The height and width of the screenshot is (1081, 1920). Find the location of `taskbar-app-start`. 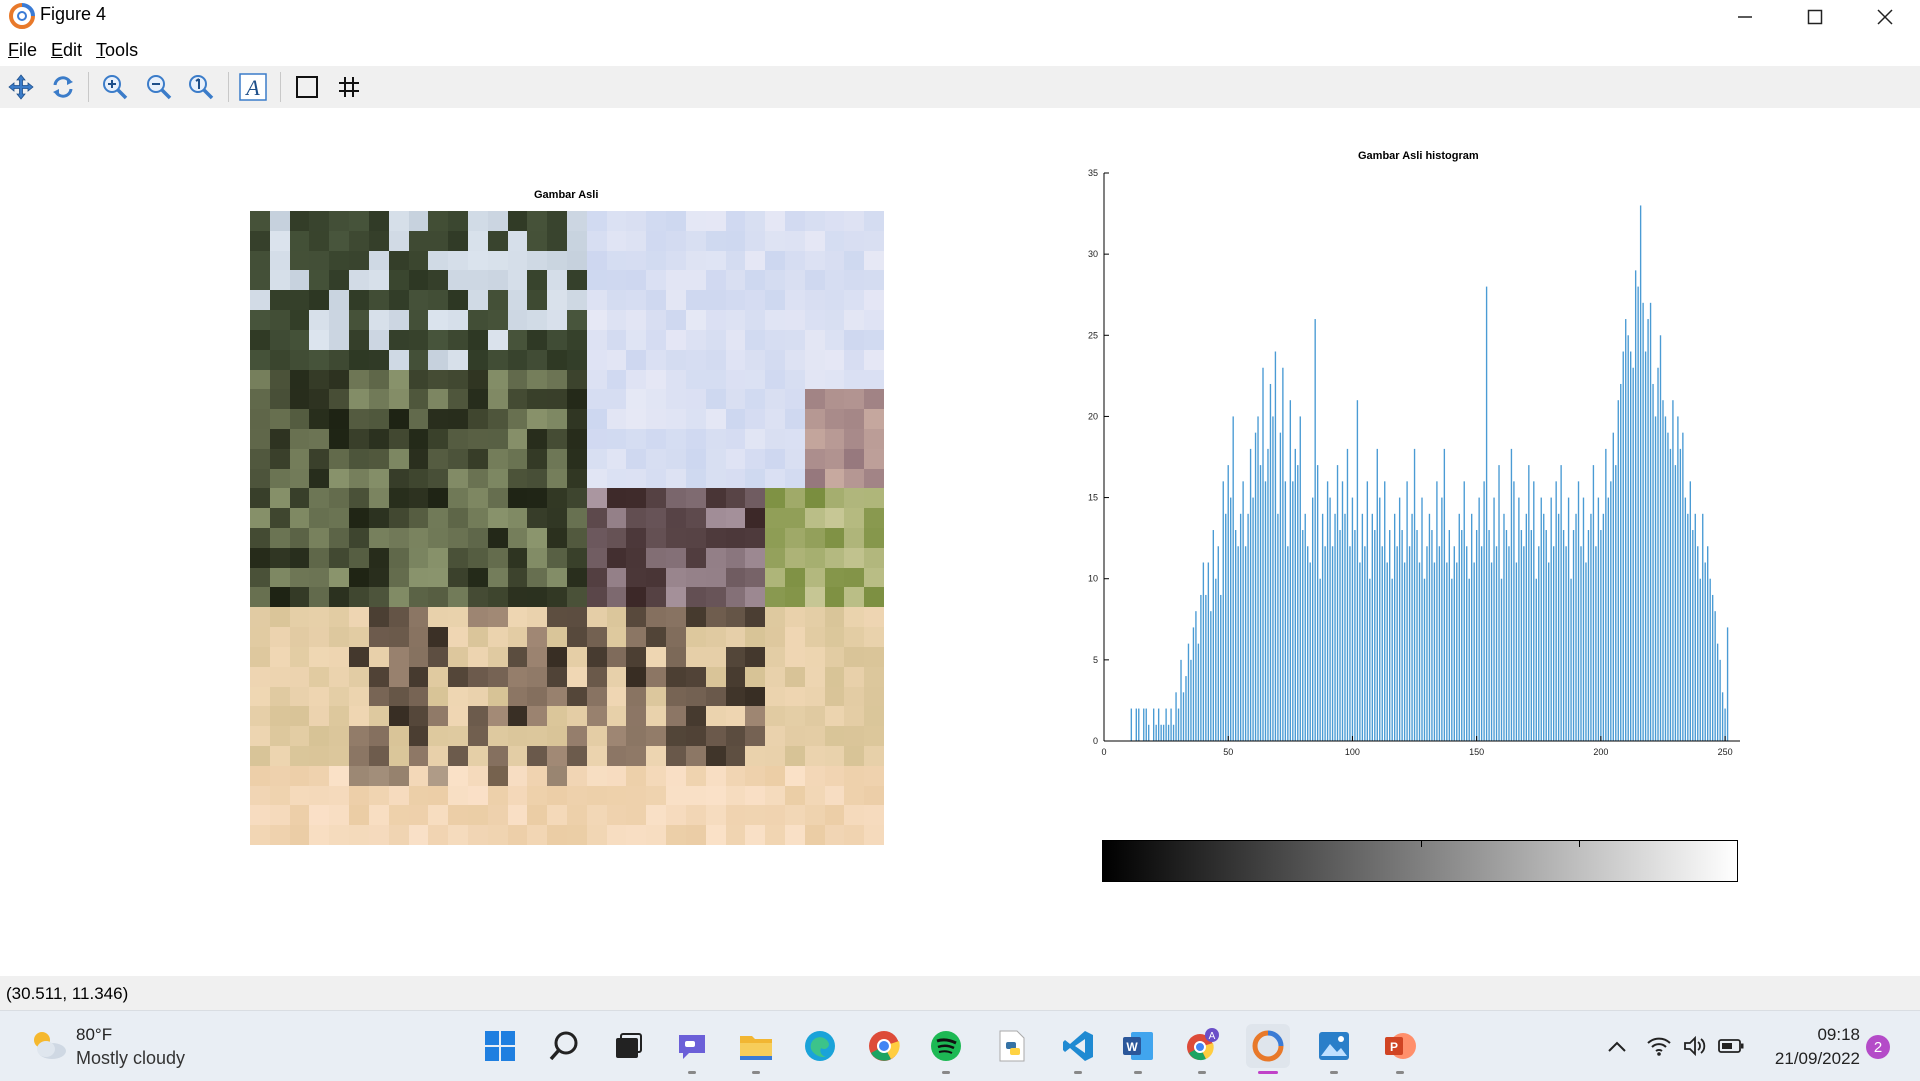

taskbar-app-start is located at coordinates (500, 1046).